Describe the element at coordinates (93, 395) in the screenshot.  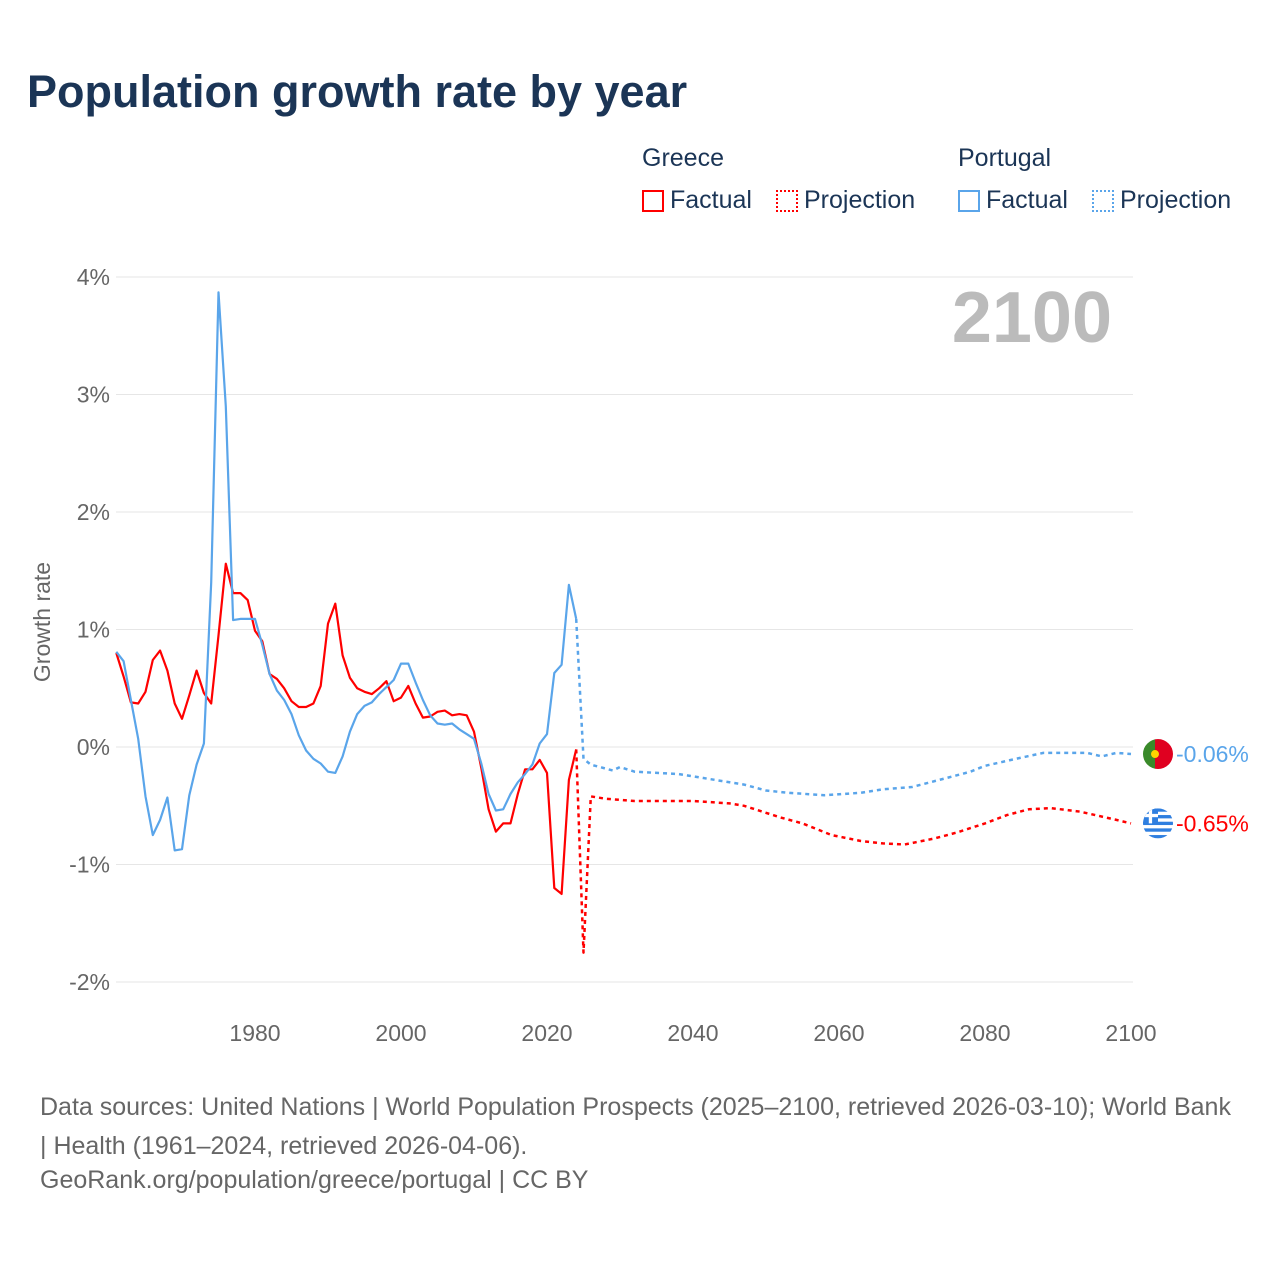
I see `y-tick-label: 3%` at that location.